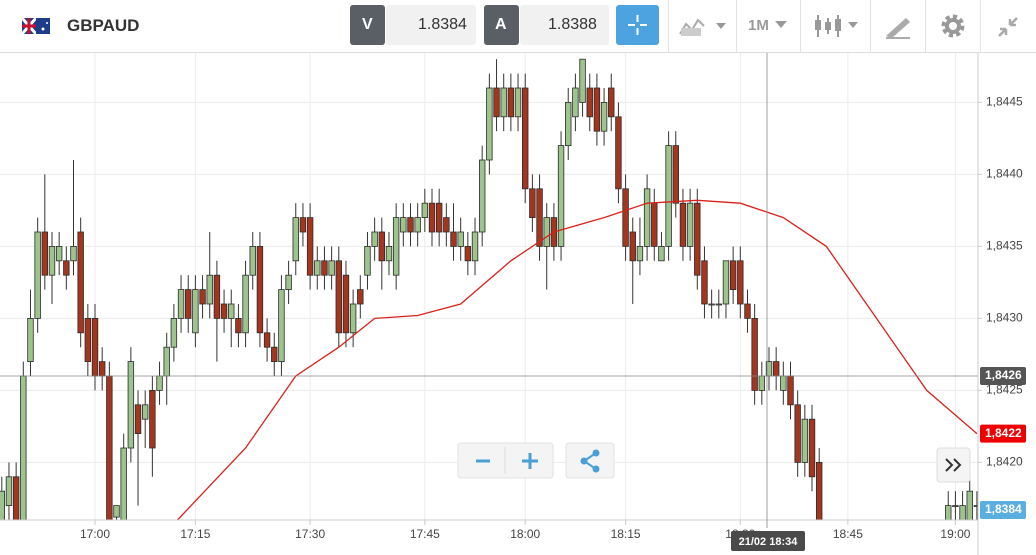 This screenshot has height=555, width=1036. I want to click on toolbar: GBPAUD V 1.8384 A 1.8388 1M, so click(518, 26).